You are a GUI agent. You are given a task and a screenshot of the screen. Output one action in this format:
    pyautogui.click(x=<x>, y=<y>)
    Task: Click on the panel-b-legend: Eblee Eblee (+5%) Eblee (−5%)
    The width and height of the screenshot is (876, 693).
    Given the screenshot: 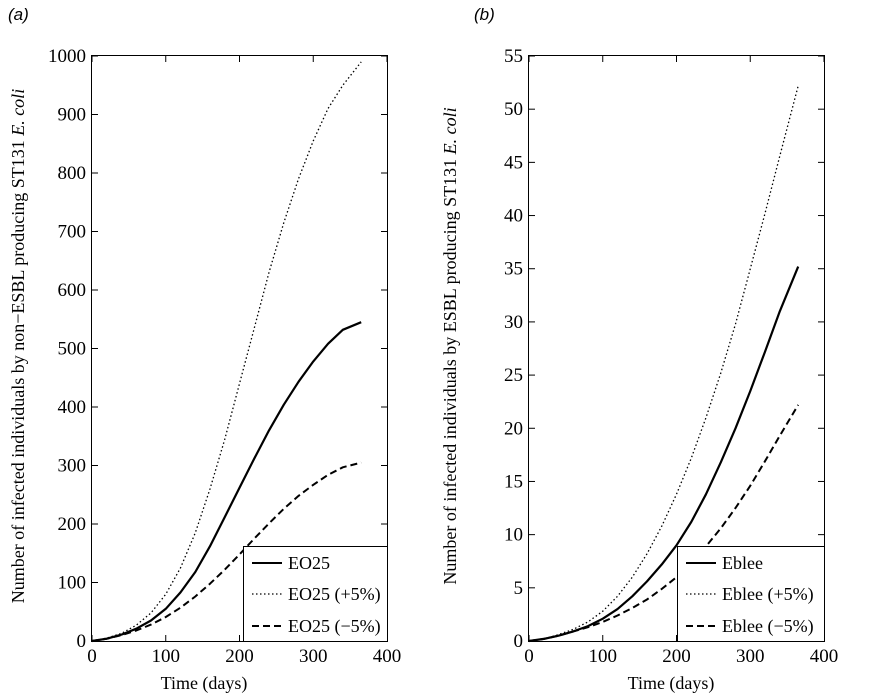 What is the action you would take?
    pyautogui.click(x=751, y=594)
    